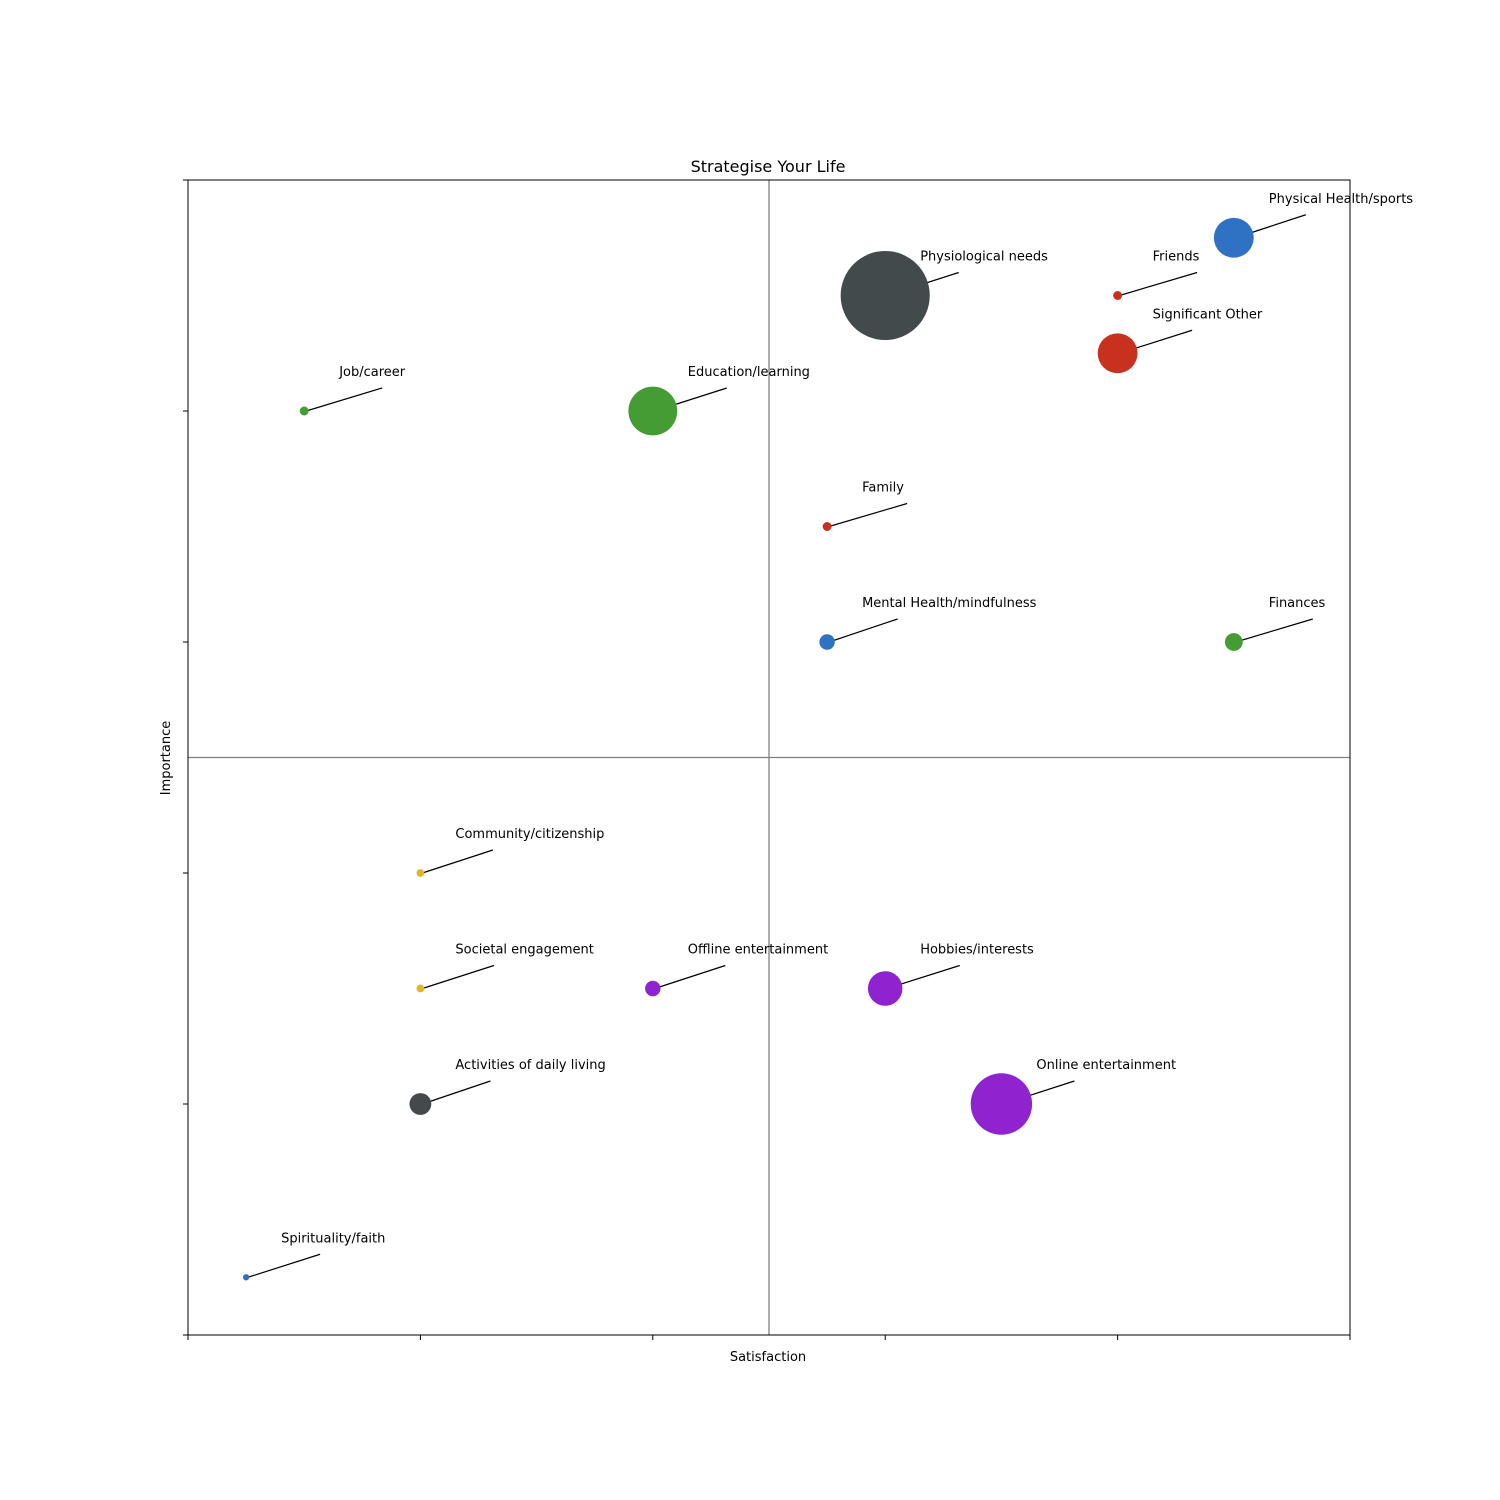 This screenshot has height=1500, width=1500. Describe the element at coordinates (372, 372) in the screenshot. I see `point-label: Job/career` at that location.